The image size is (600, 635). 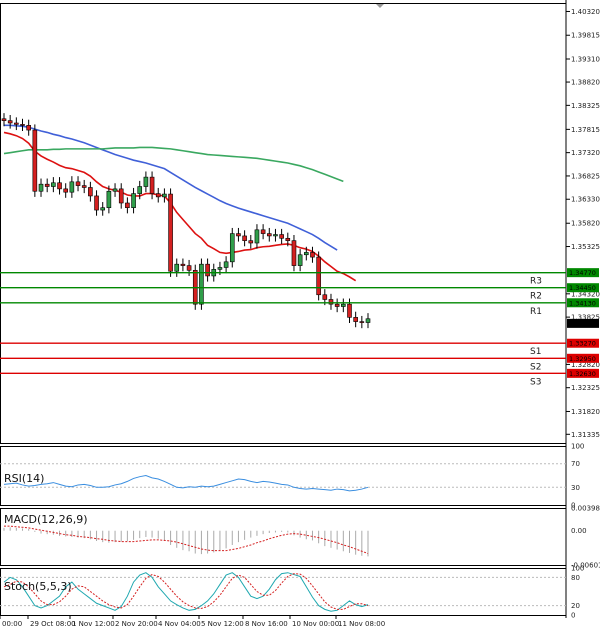 I want to click on price-tick-label: 1.38325, so click(x=585, y=106).